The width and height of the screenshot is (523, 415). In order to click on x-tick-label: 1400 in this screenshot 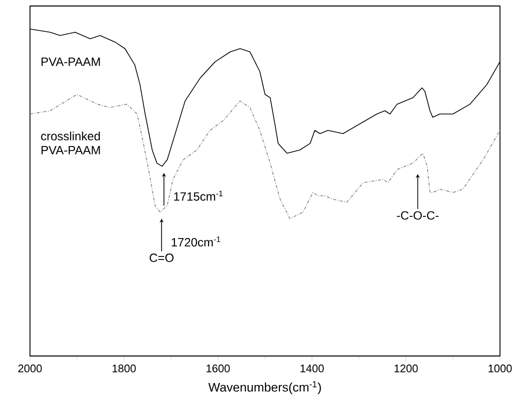, I will do `click(312, 368)`.